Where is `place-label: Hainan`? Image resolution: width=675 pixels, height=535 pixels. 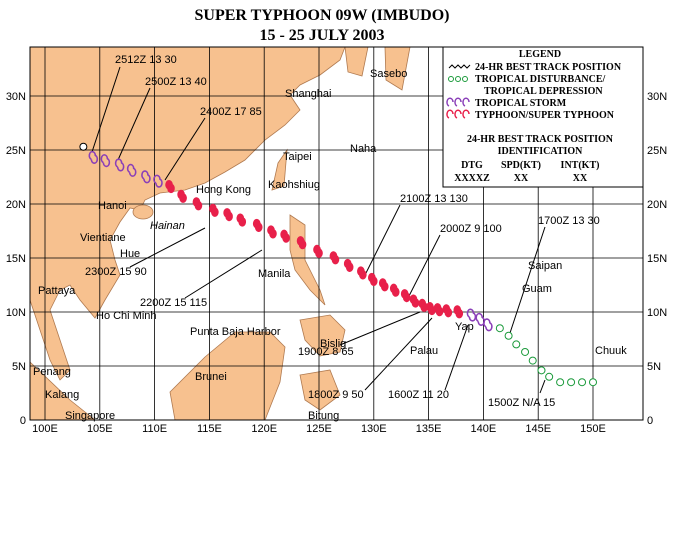
place-label: Hainan is located at coordinates (167, 226).